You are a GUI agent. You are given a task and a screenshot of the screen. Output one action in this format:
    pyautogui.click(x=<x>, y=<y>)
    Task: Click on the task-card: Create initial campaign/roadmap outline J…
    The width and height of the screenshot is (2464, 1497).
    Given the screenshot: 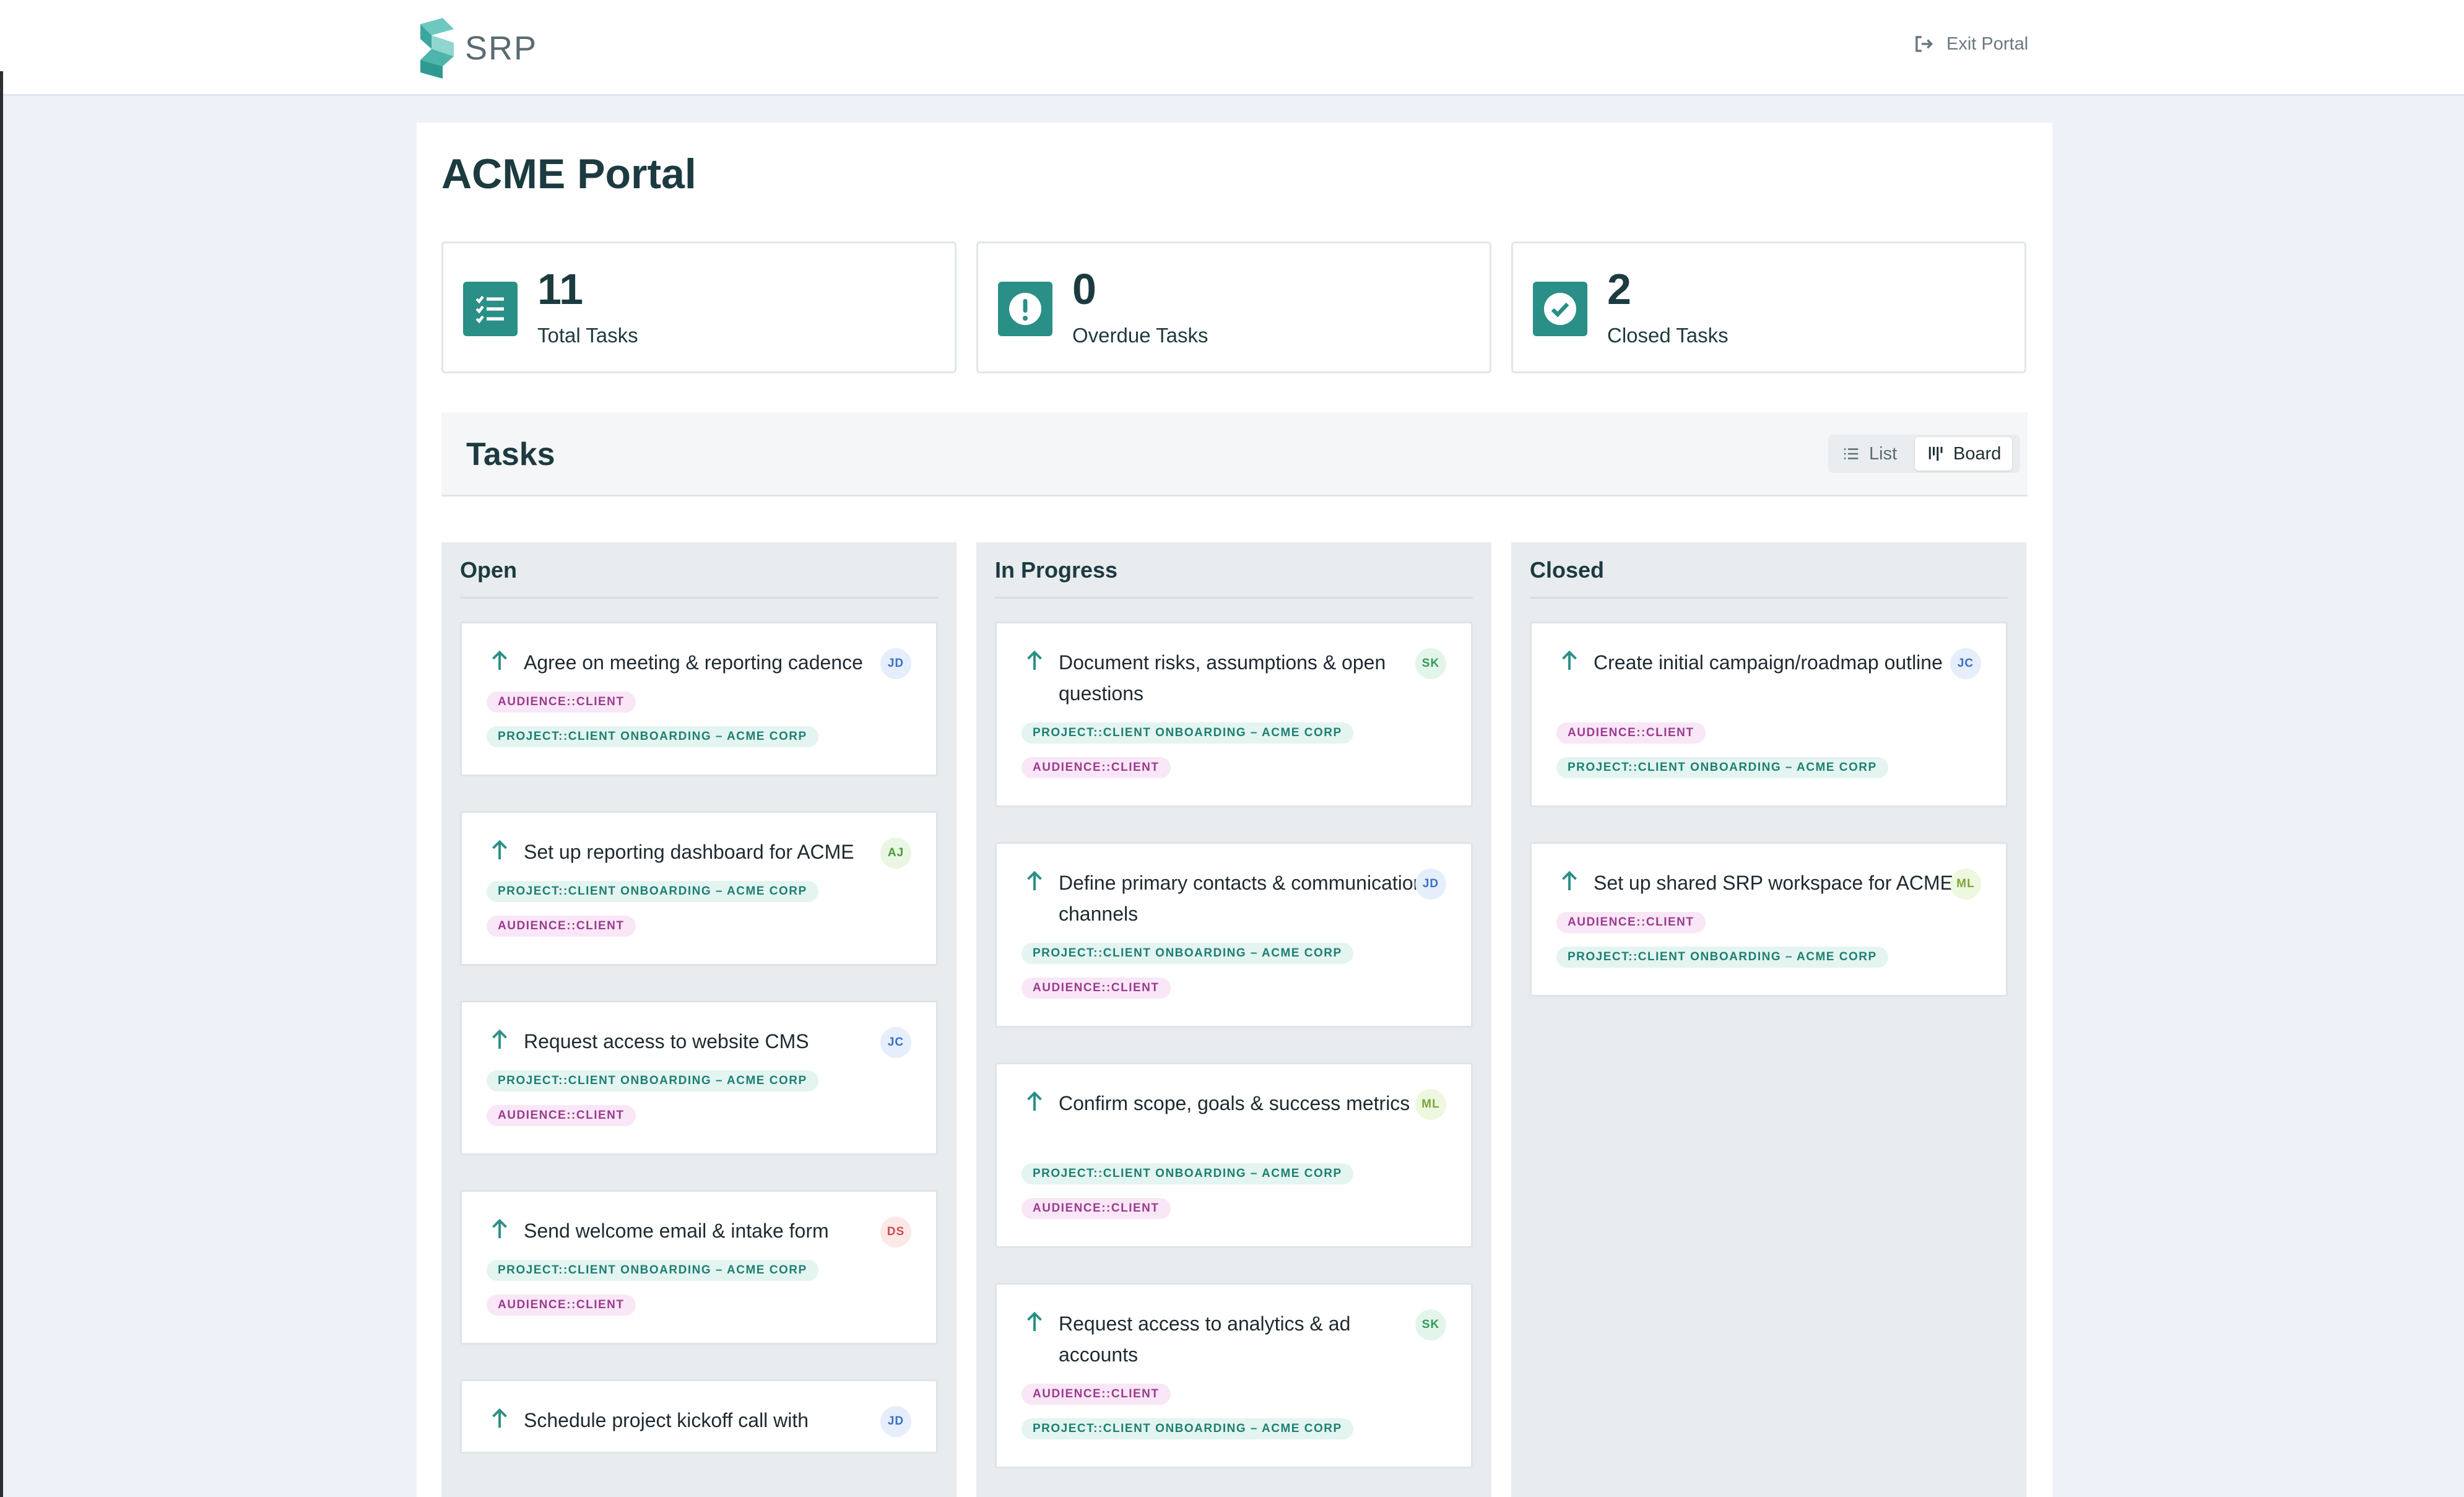 What is the action you would take?
    pyautogui.click(x=1769, y=715)
    